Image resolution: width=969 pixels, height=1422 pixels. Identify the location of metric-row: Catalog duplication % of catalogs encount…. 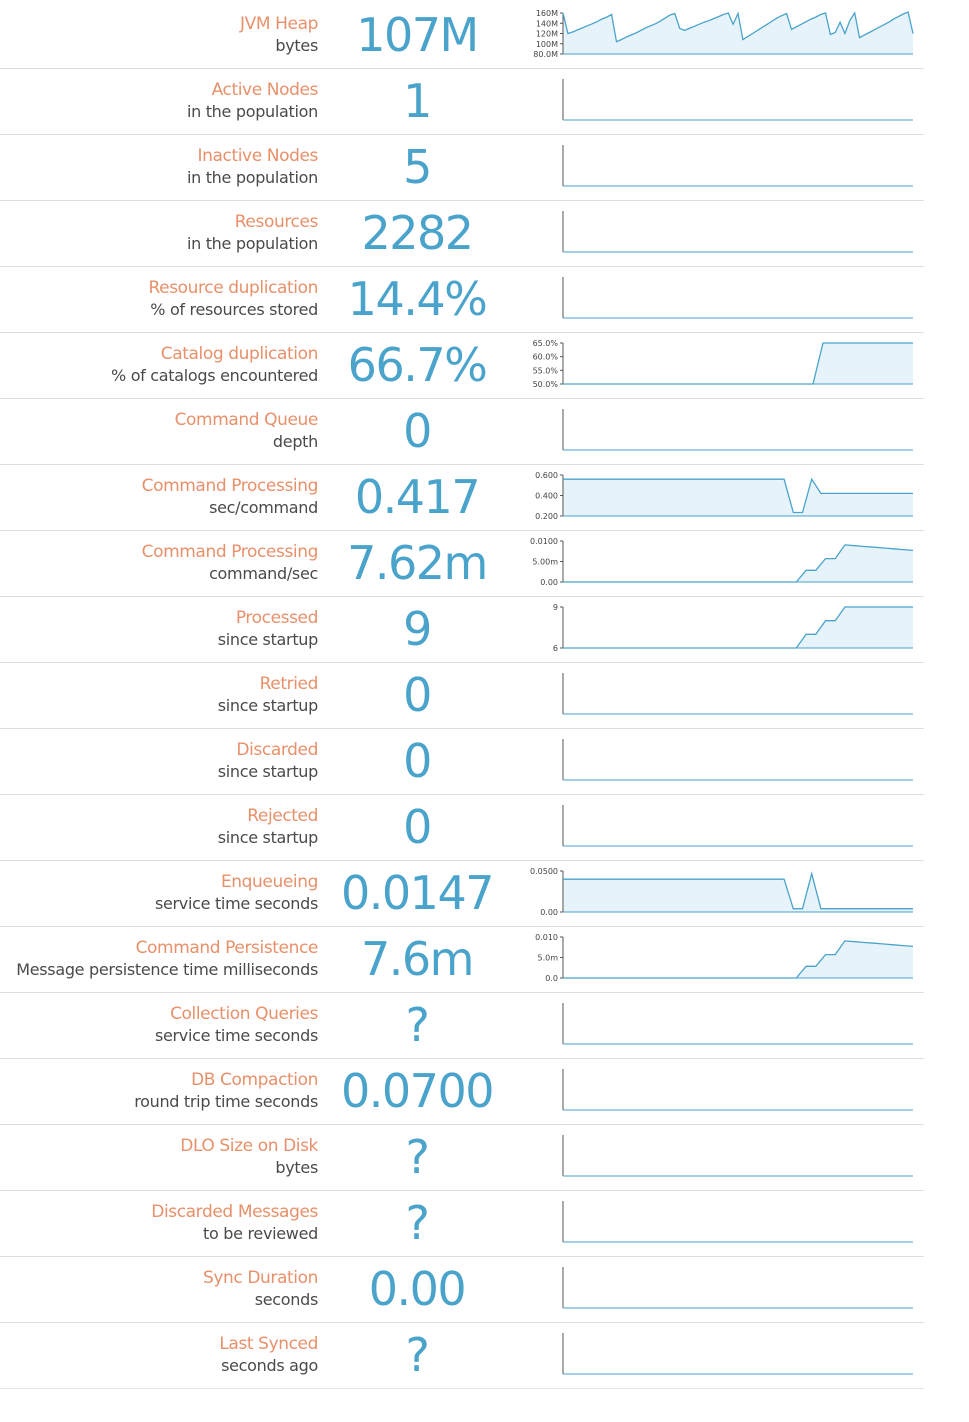
(462, 366).